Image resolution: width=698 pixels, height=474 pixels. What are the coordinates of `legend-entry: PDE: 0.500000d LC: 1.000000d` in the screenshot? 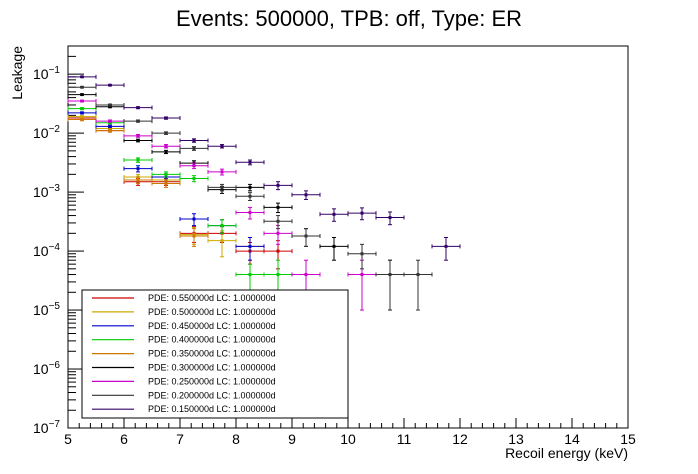 It's located at (184, 312).